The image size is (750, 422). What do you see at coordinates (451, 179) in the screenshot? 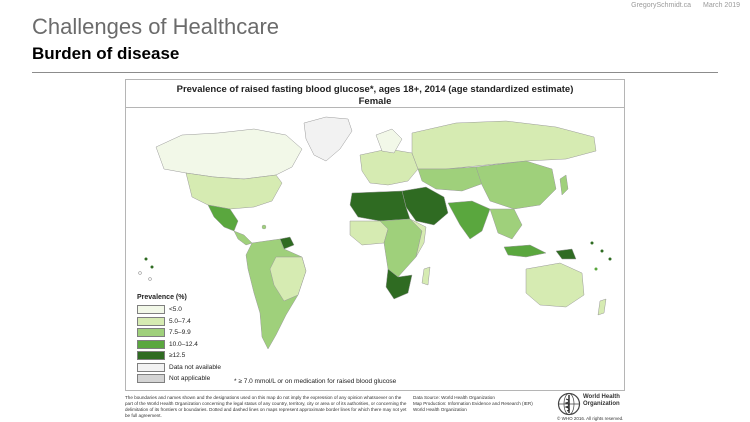
I see `region-central-asia` at bounding box center [451, 179].